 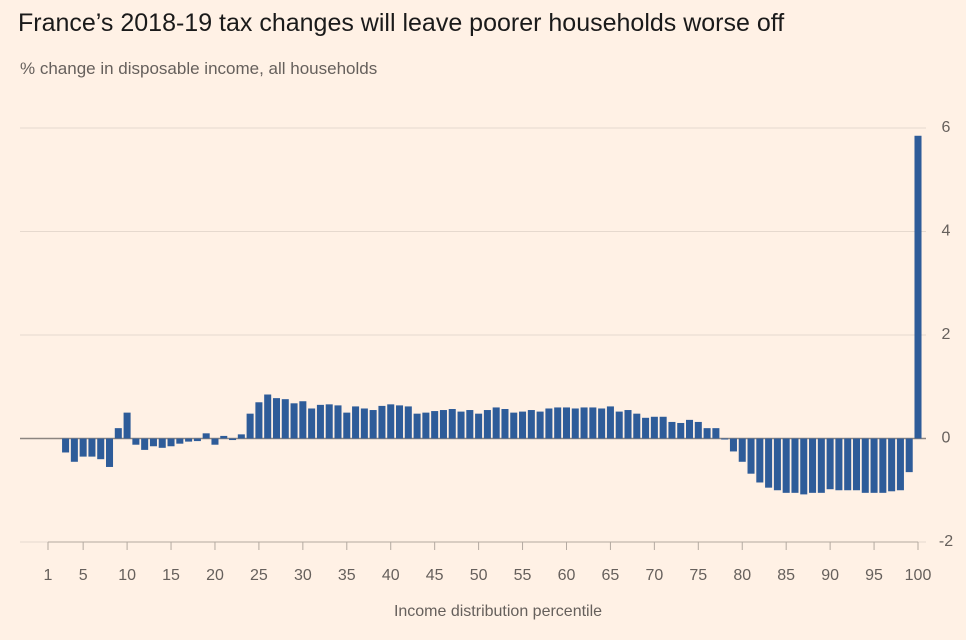 What do you see at coordinates (698, 575) in the screenshot?
I see `x-tick-label: 75` at bounding box center [698, 575].